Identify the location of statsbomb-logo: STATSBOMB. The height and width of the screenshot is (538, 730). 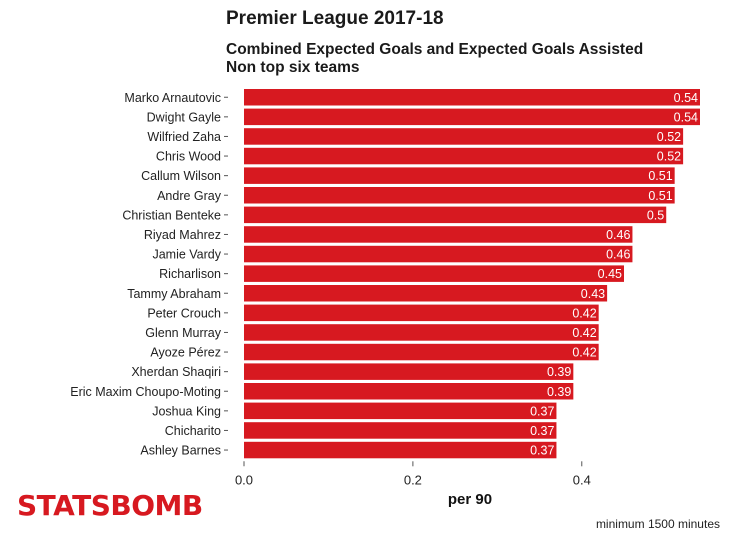
(110, 505).